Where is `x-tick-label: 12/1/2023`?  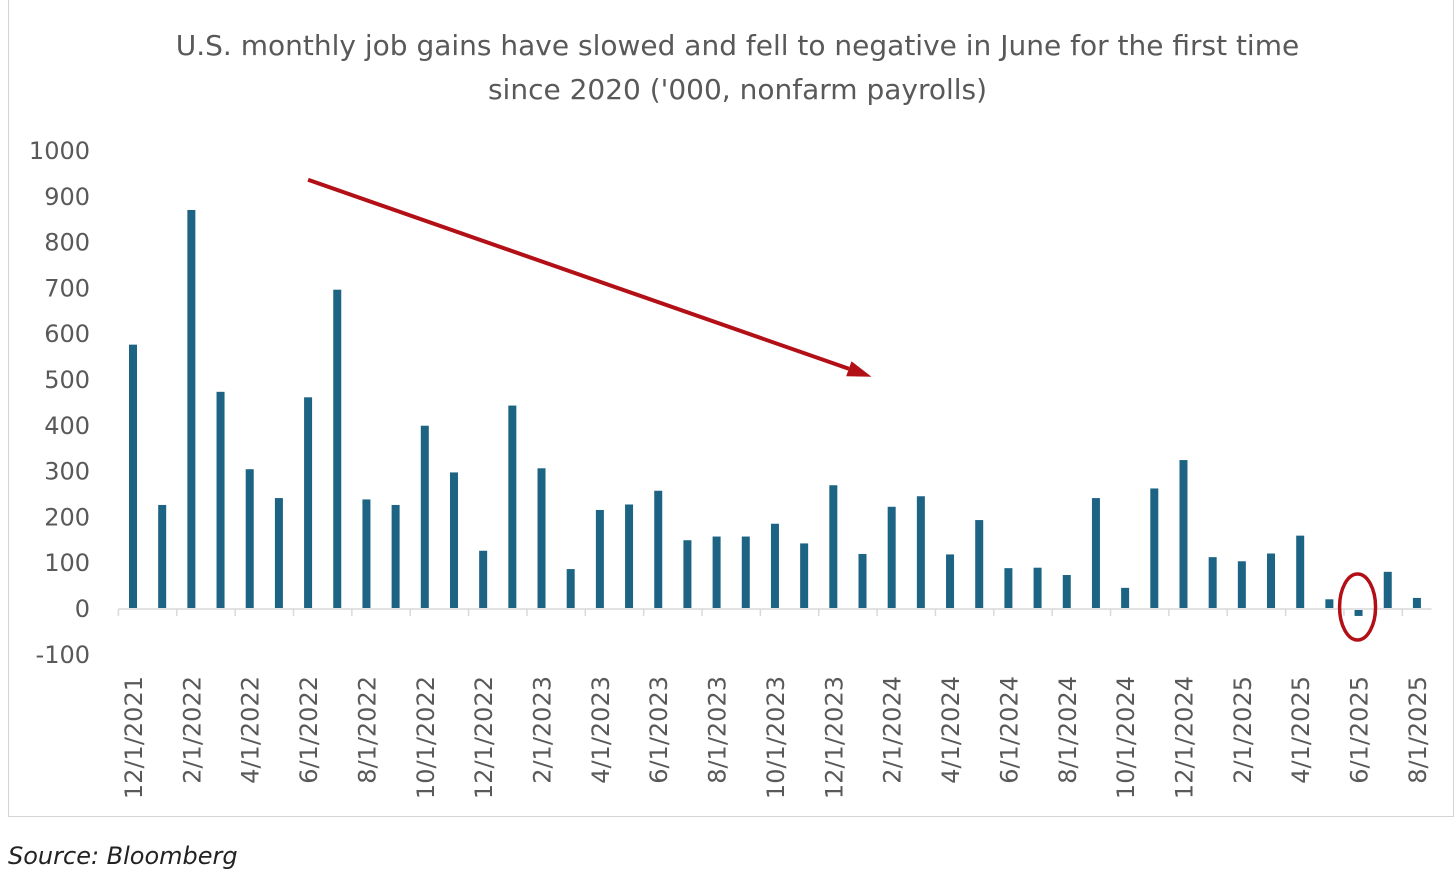
x-tick-label: 12/1/2023 is located at coordinates (834, 737).